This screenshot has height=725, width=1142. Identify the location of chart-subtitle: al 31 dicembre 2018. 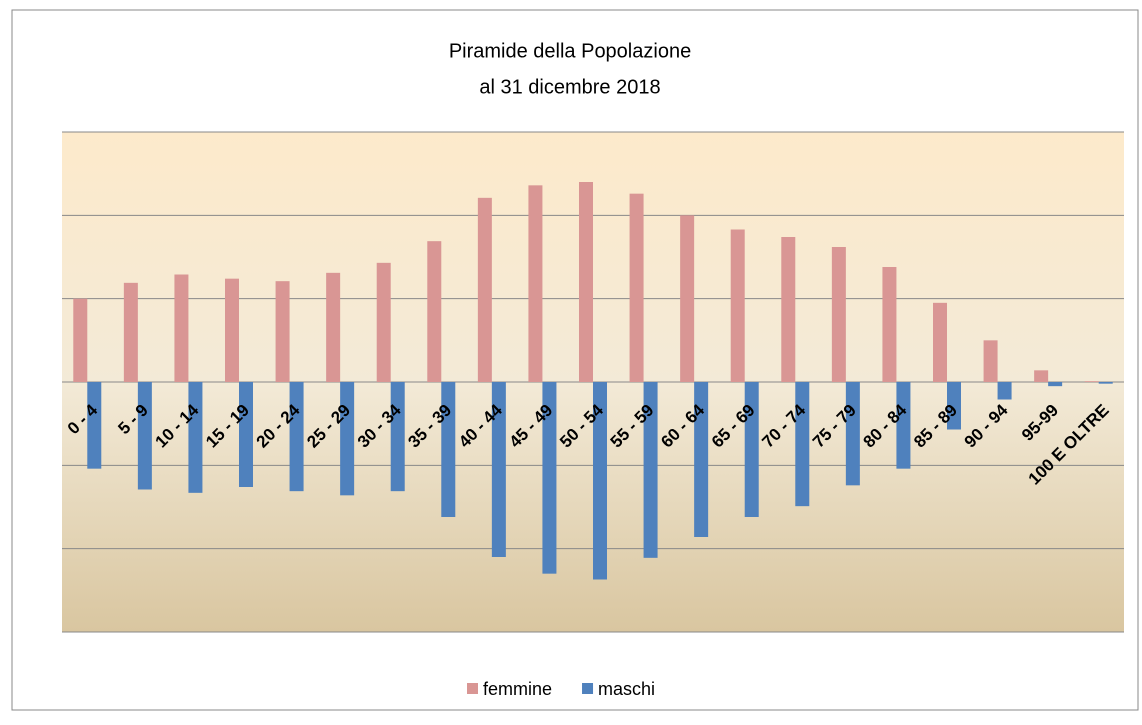
(569, 87).